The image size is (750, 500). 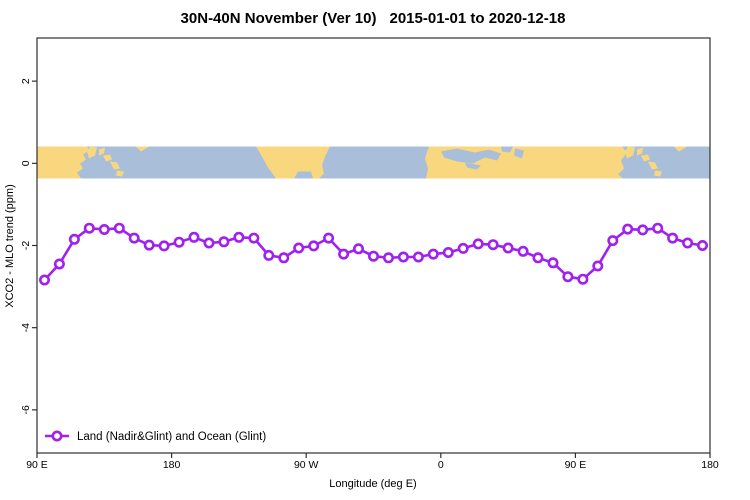 I want to click on y-tick-label: -2, so click(x=26, y=245).